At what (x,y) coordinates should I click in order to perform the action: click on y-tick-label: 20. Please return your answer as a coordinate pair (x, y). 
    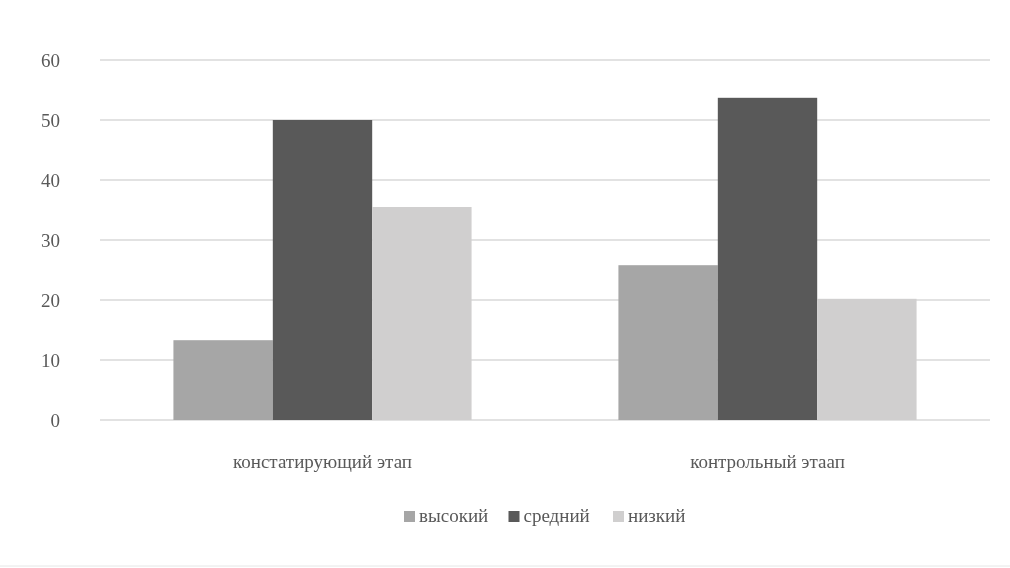
    Looking at the image, I should click on (50, 300).